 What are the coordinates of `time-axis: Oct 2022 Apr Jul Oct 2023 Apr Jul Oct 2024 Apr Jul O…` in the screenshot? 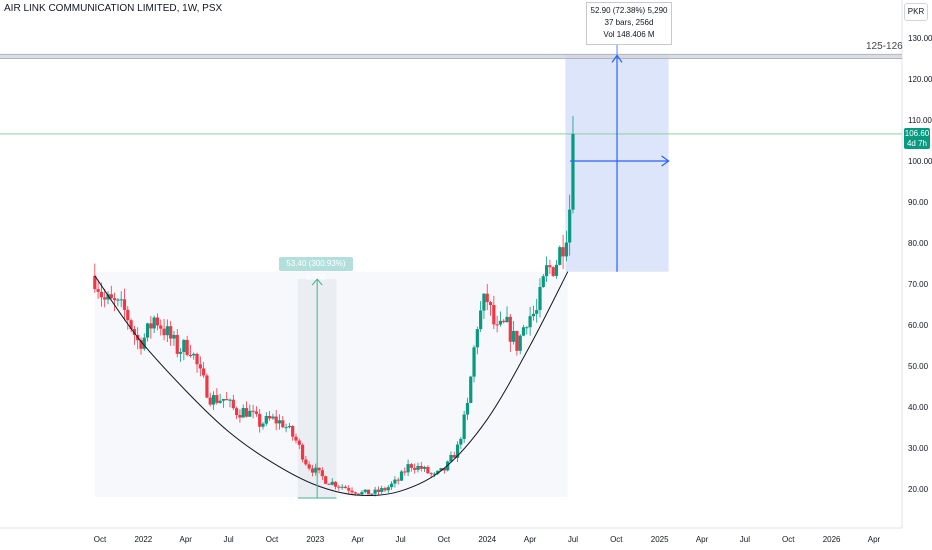 It's located at (487, 539).